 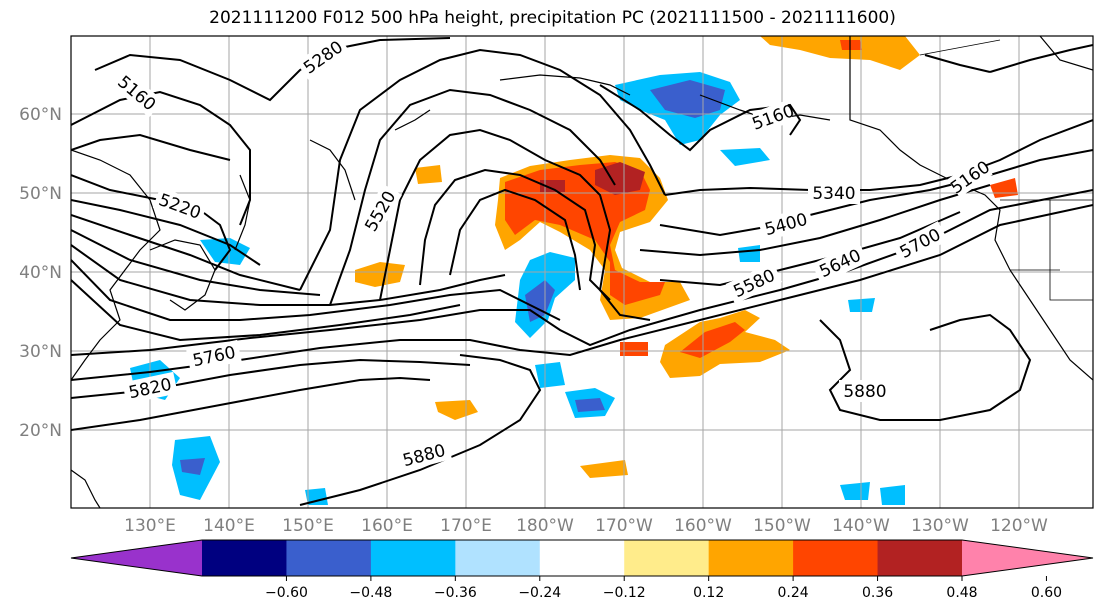 I want to click on colorbar-tick-label: −0.48, so click(x=370, y=593).